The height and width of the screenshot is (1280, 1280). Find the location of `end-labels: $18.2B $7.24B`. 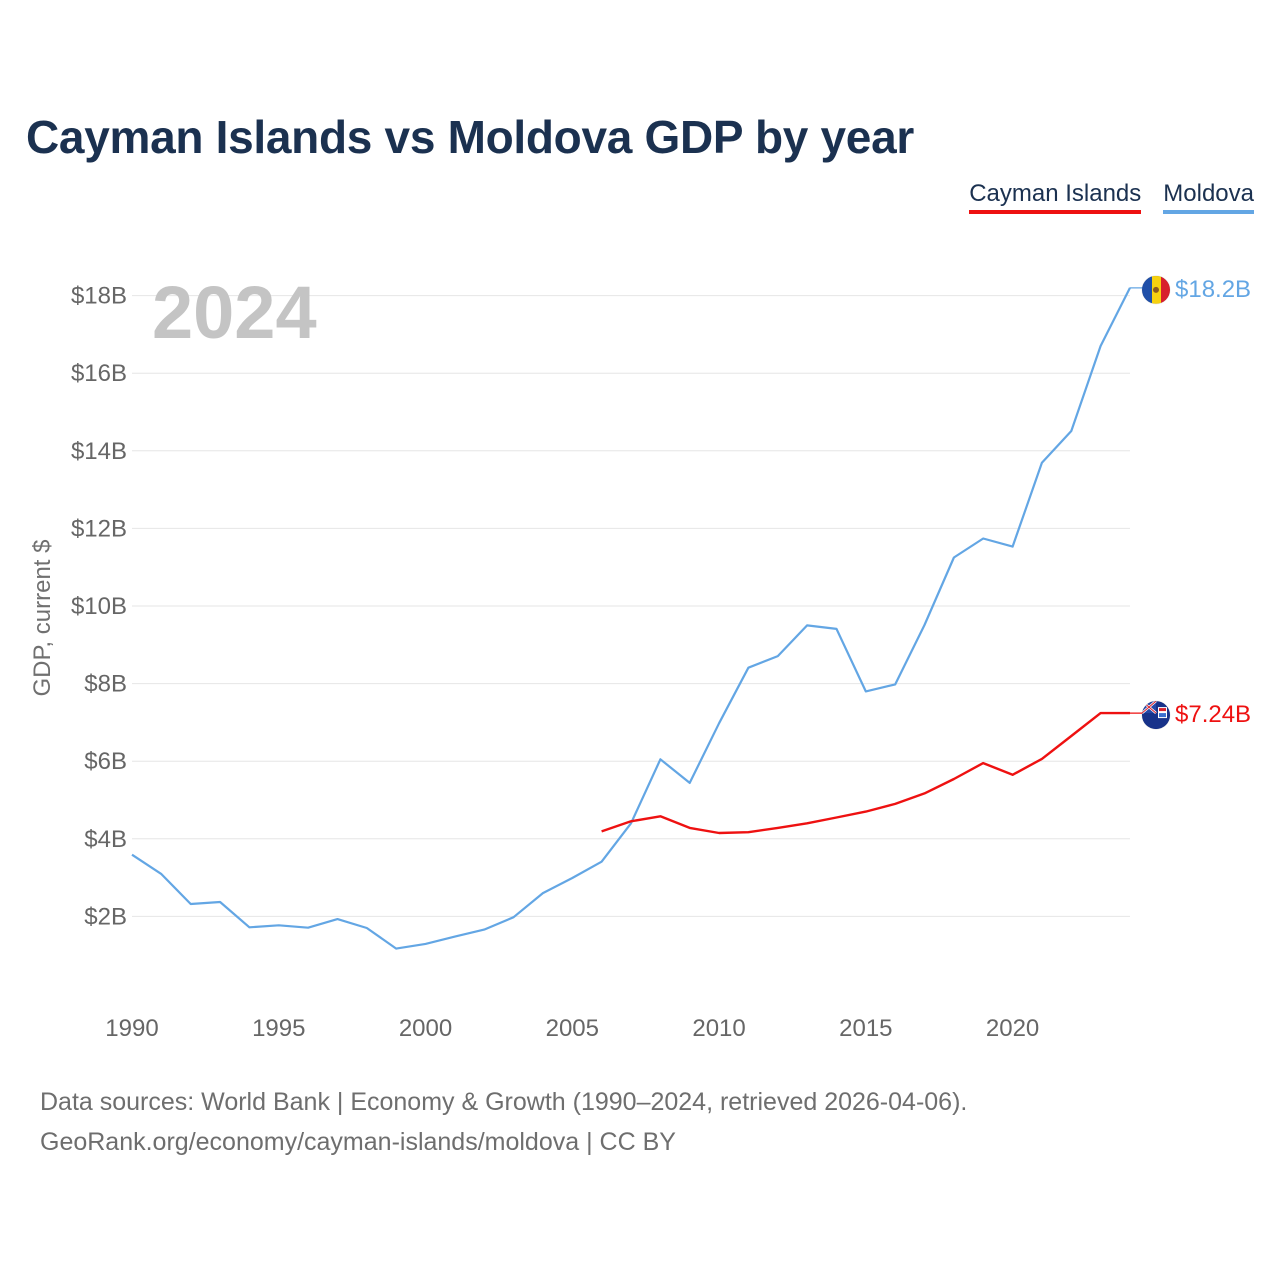

end-labels: $18.2B $7.24B is located at coordinates (1190, 502).